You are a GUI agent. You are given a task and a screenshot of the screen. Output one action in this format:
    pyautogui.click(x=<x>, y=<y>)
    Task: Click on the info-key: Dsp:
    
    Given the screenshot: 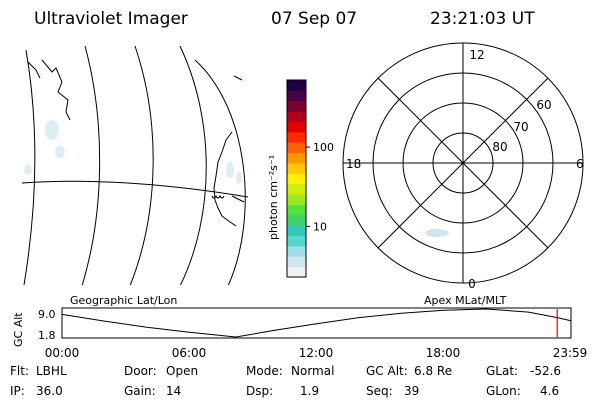 What is the action you would take?
    pyautogui.click(x=259, y=391)
    